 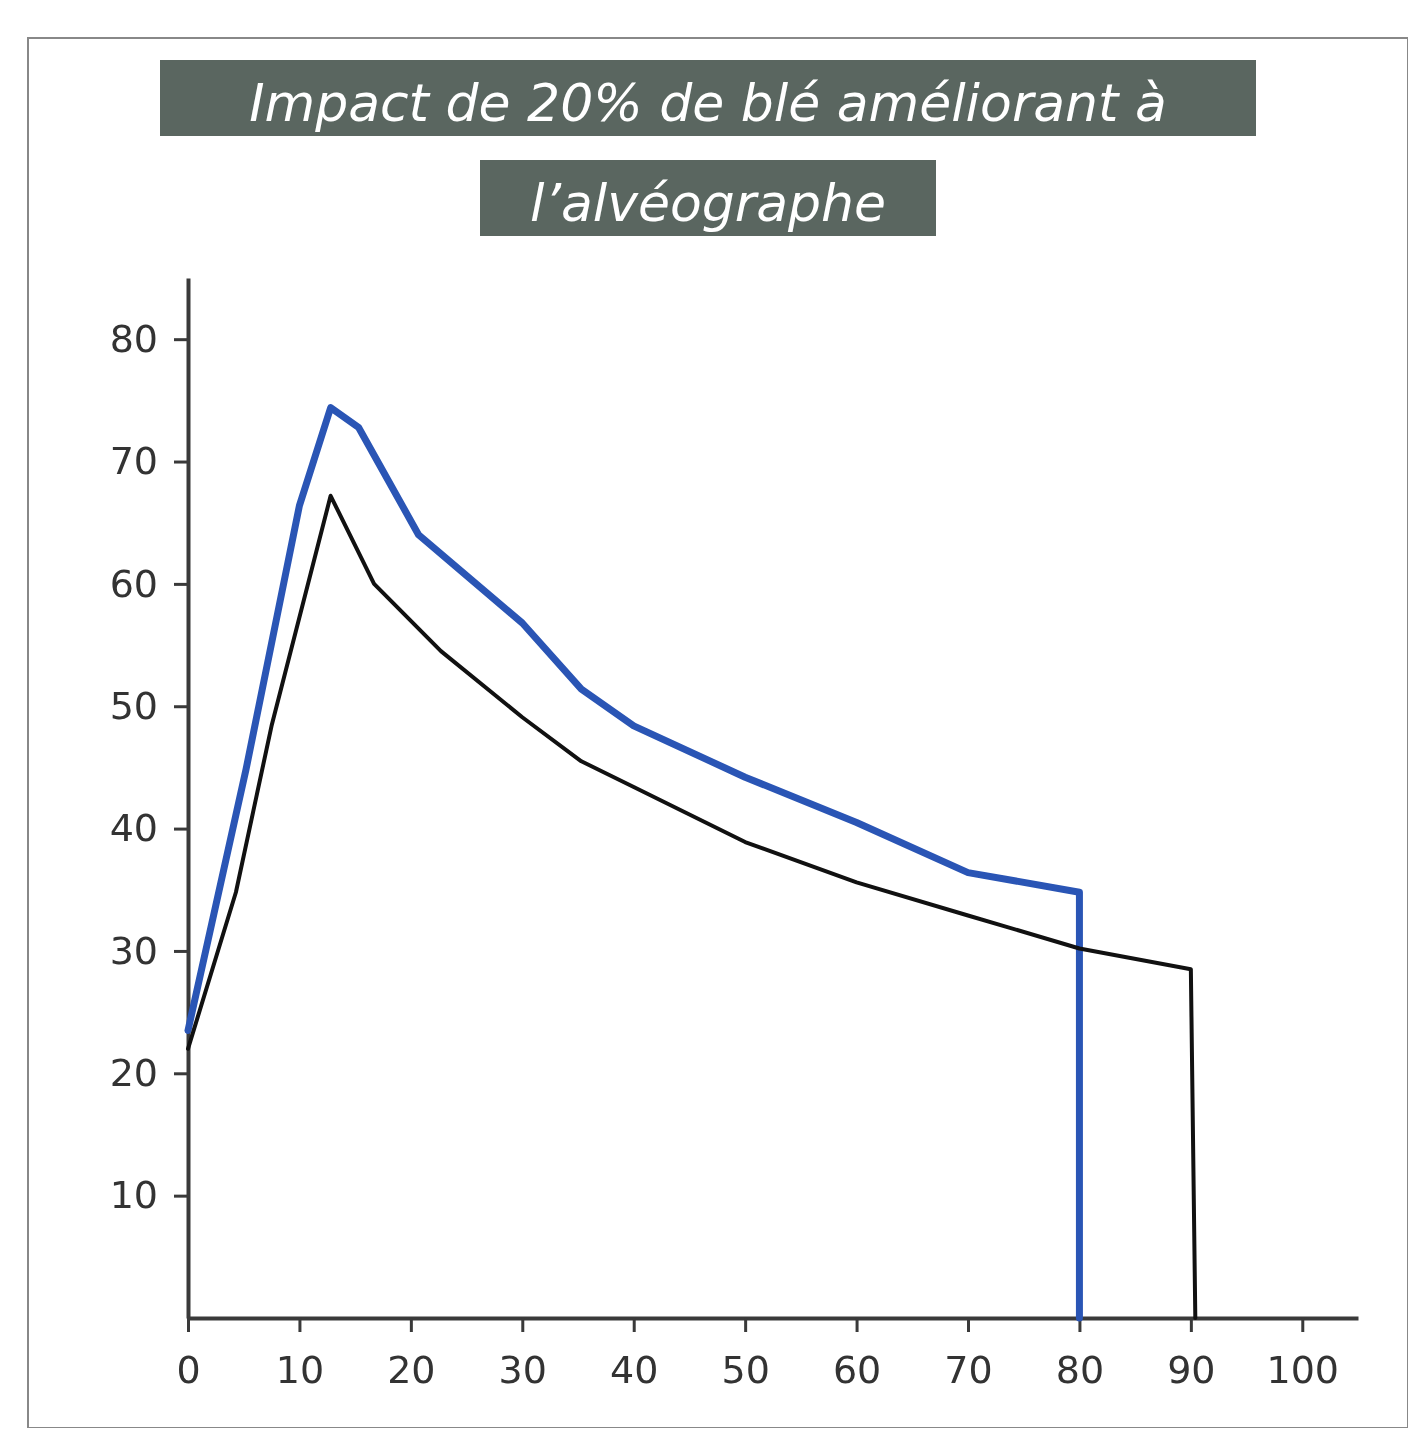 What do you see at coordinates (133, 705) in the screenshot?
I see `y-tick-label: 50` at bounding box center [133, 705].